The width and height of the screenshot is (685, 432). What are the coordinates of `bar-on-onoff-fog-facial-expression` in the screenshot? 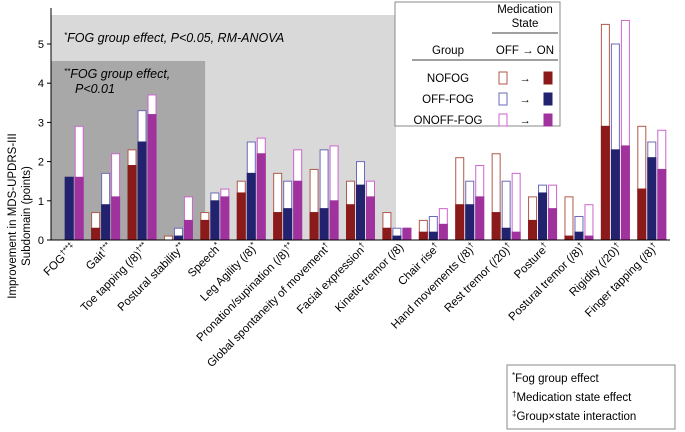 It's located at (370, 218).